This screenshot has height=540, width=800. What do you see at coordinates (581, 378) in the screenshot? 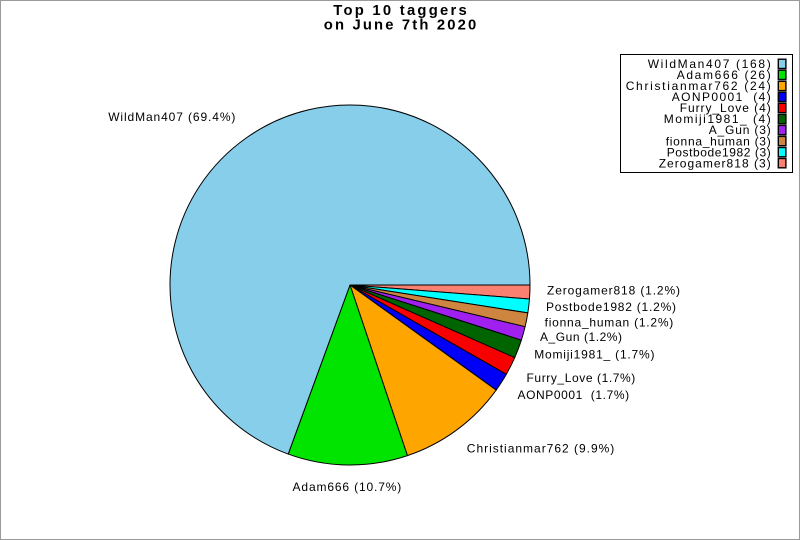
I see `svg-text: Furry_Love (1.7%)` at bounding box center [581, 378].